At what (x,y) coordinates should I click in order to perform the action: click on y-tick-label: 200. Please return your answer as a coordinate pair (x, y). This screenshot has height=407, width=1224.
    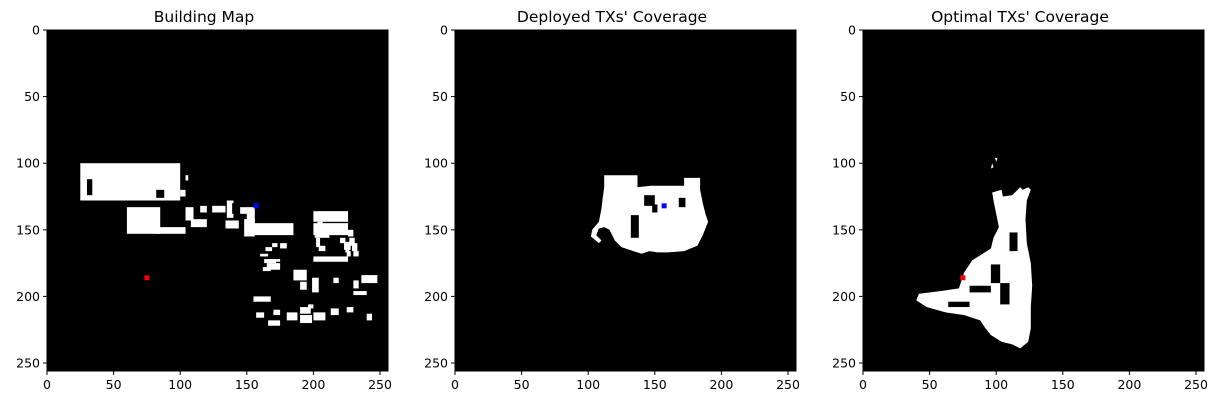
    Looking at the image, I should click on (436, 296).